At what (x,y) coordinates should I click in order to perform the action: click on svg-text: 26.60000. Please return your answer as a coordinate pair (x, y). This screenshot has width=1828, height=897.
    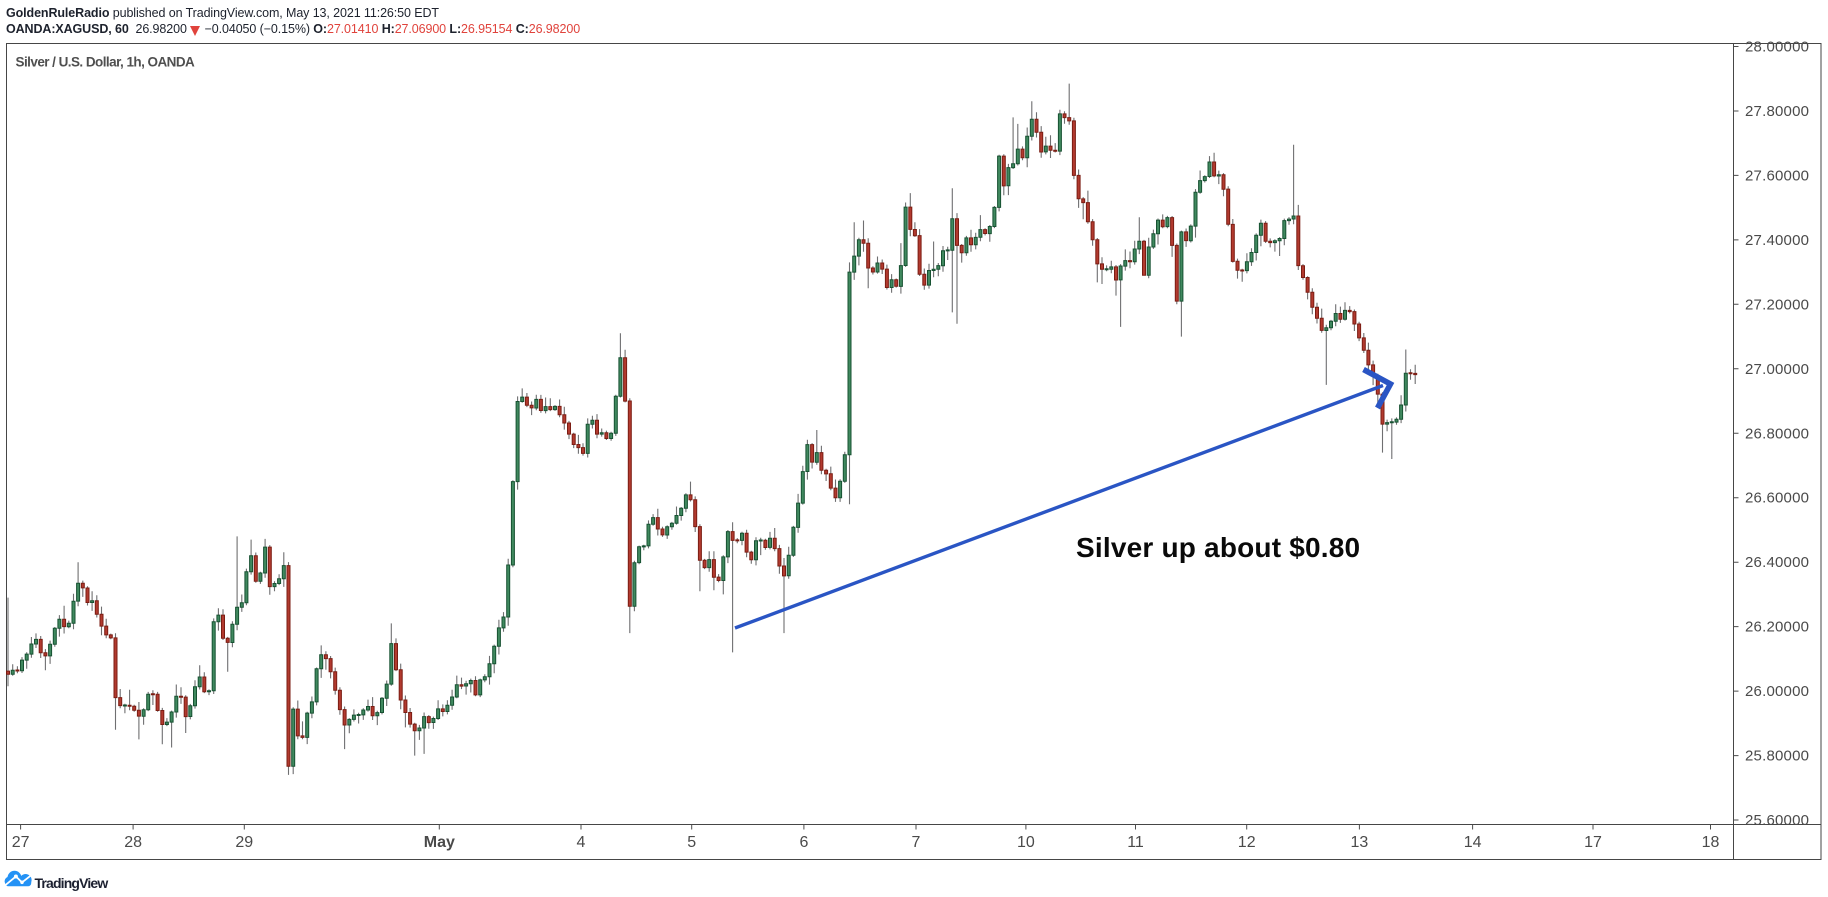
    Looking at the image, I should click on (1777, 498).